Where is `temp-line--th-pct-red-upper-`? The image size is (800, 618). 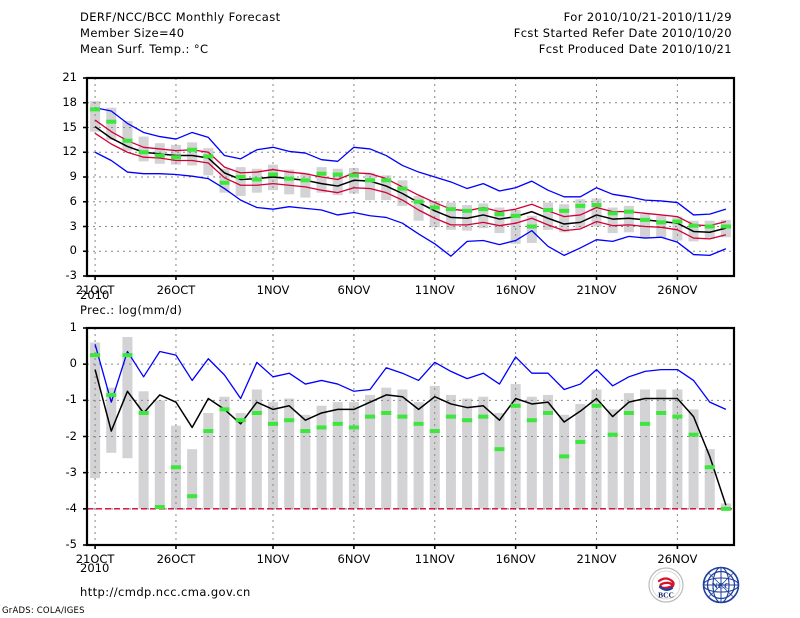 temp-line--th-pct-red-upper- is located at coordinates (410, 173).